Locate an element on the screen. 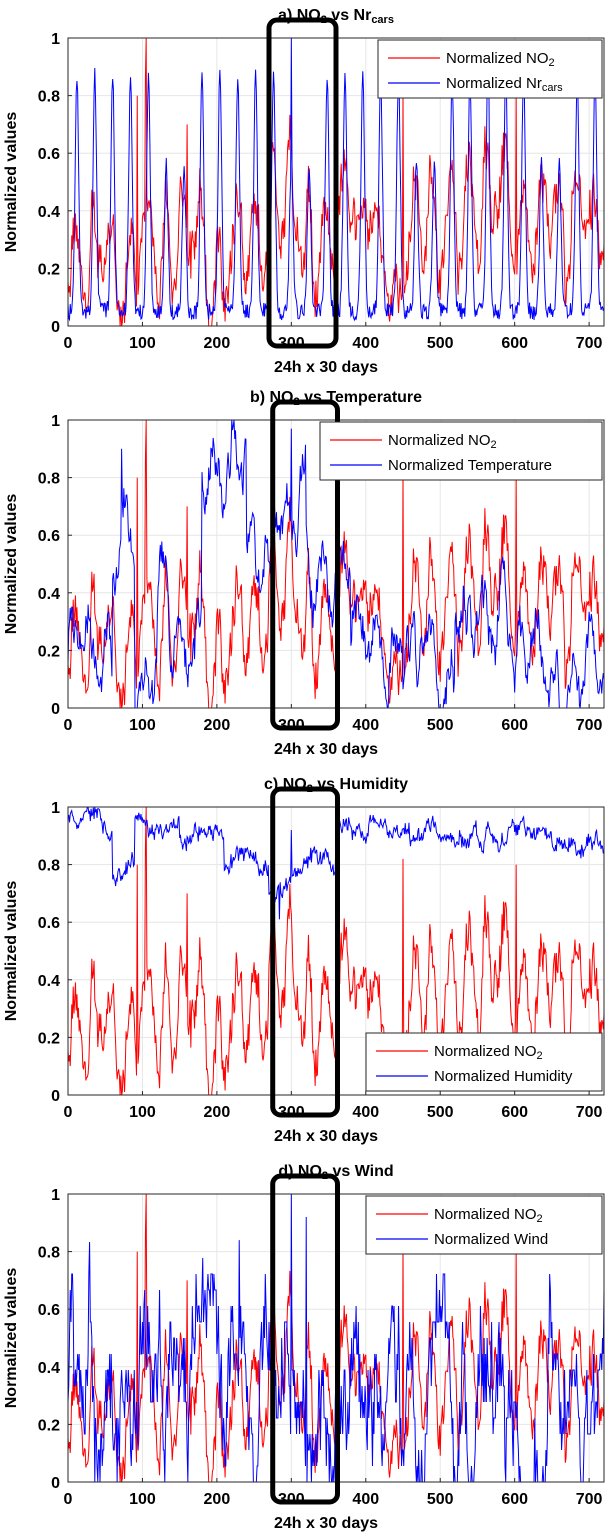 This screenshot has height=1540, width=607. chart-title-3: d) NO2 vs Wind is located at coordinates (335, 1172).